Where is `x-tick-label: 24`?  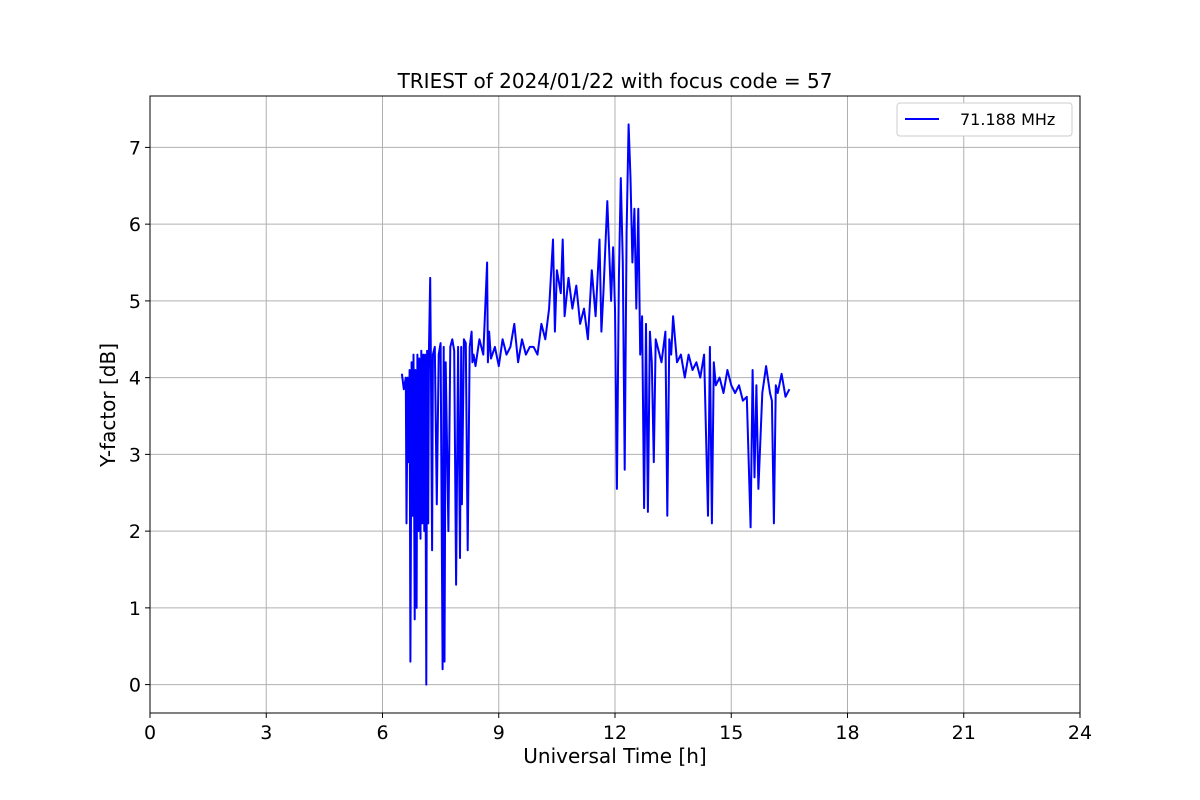 x-tick-label: 24 is located at coordinates (1080, 733).